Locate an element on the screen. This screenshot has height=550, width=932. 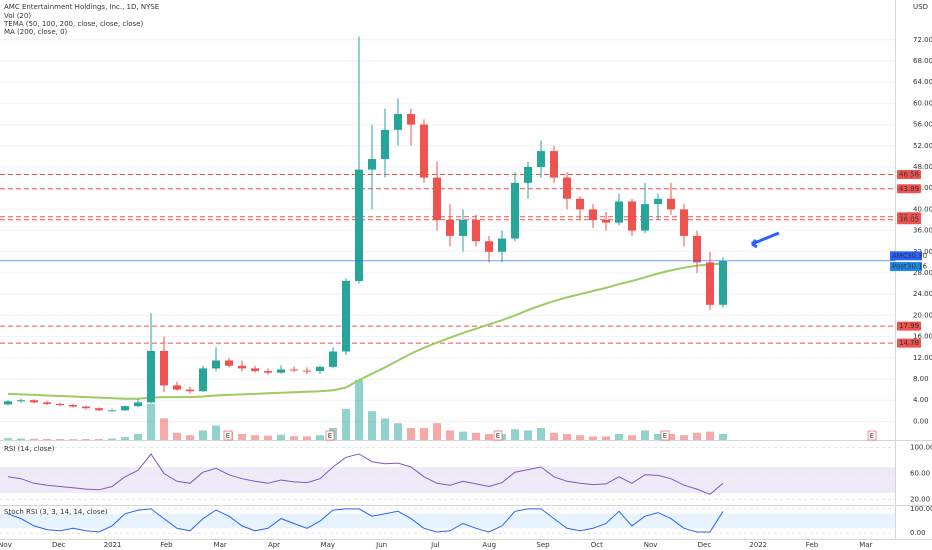
indicator-label: TEMA (50, 100, 200, close, close, close) is located at coordinates (73, 24).